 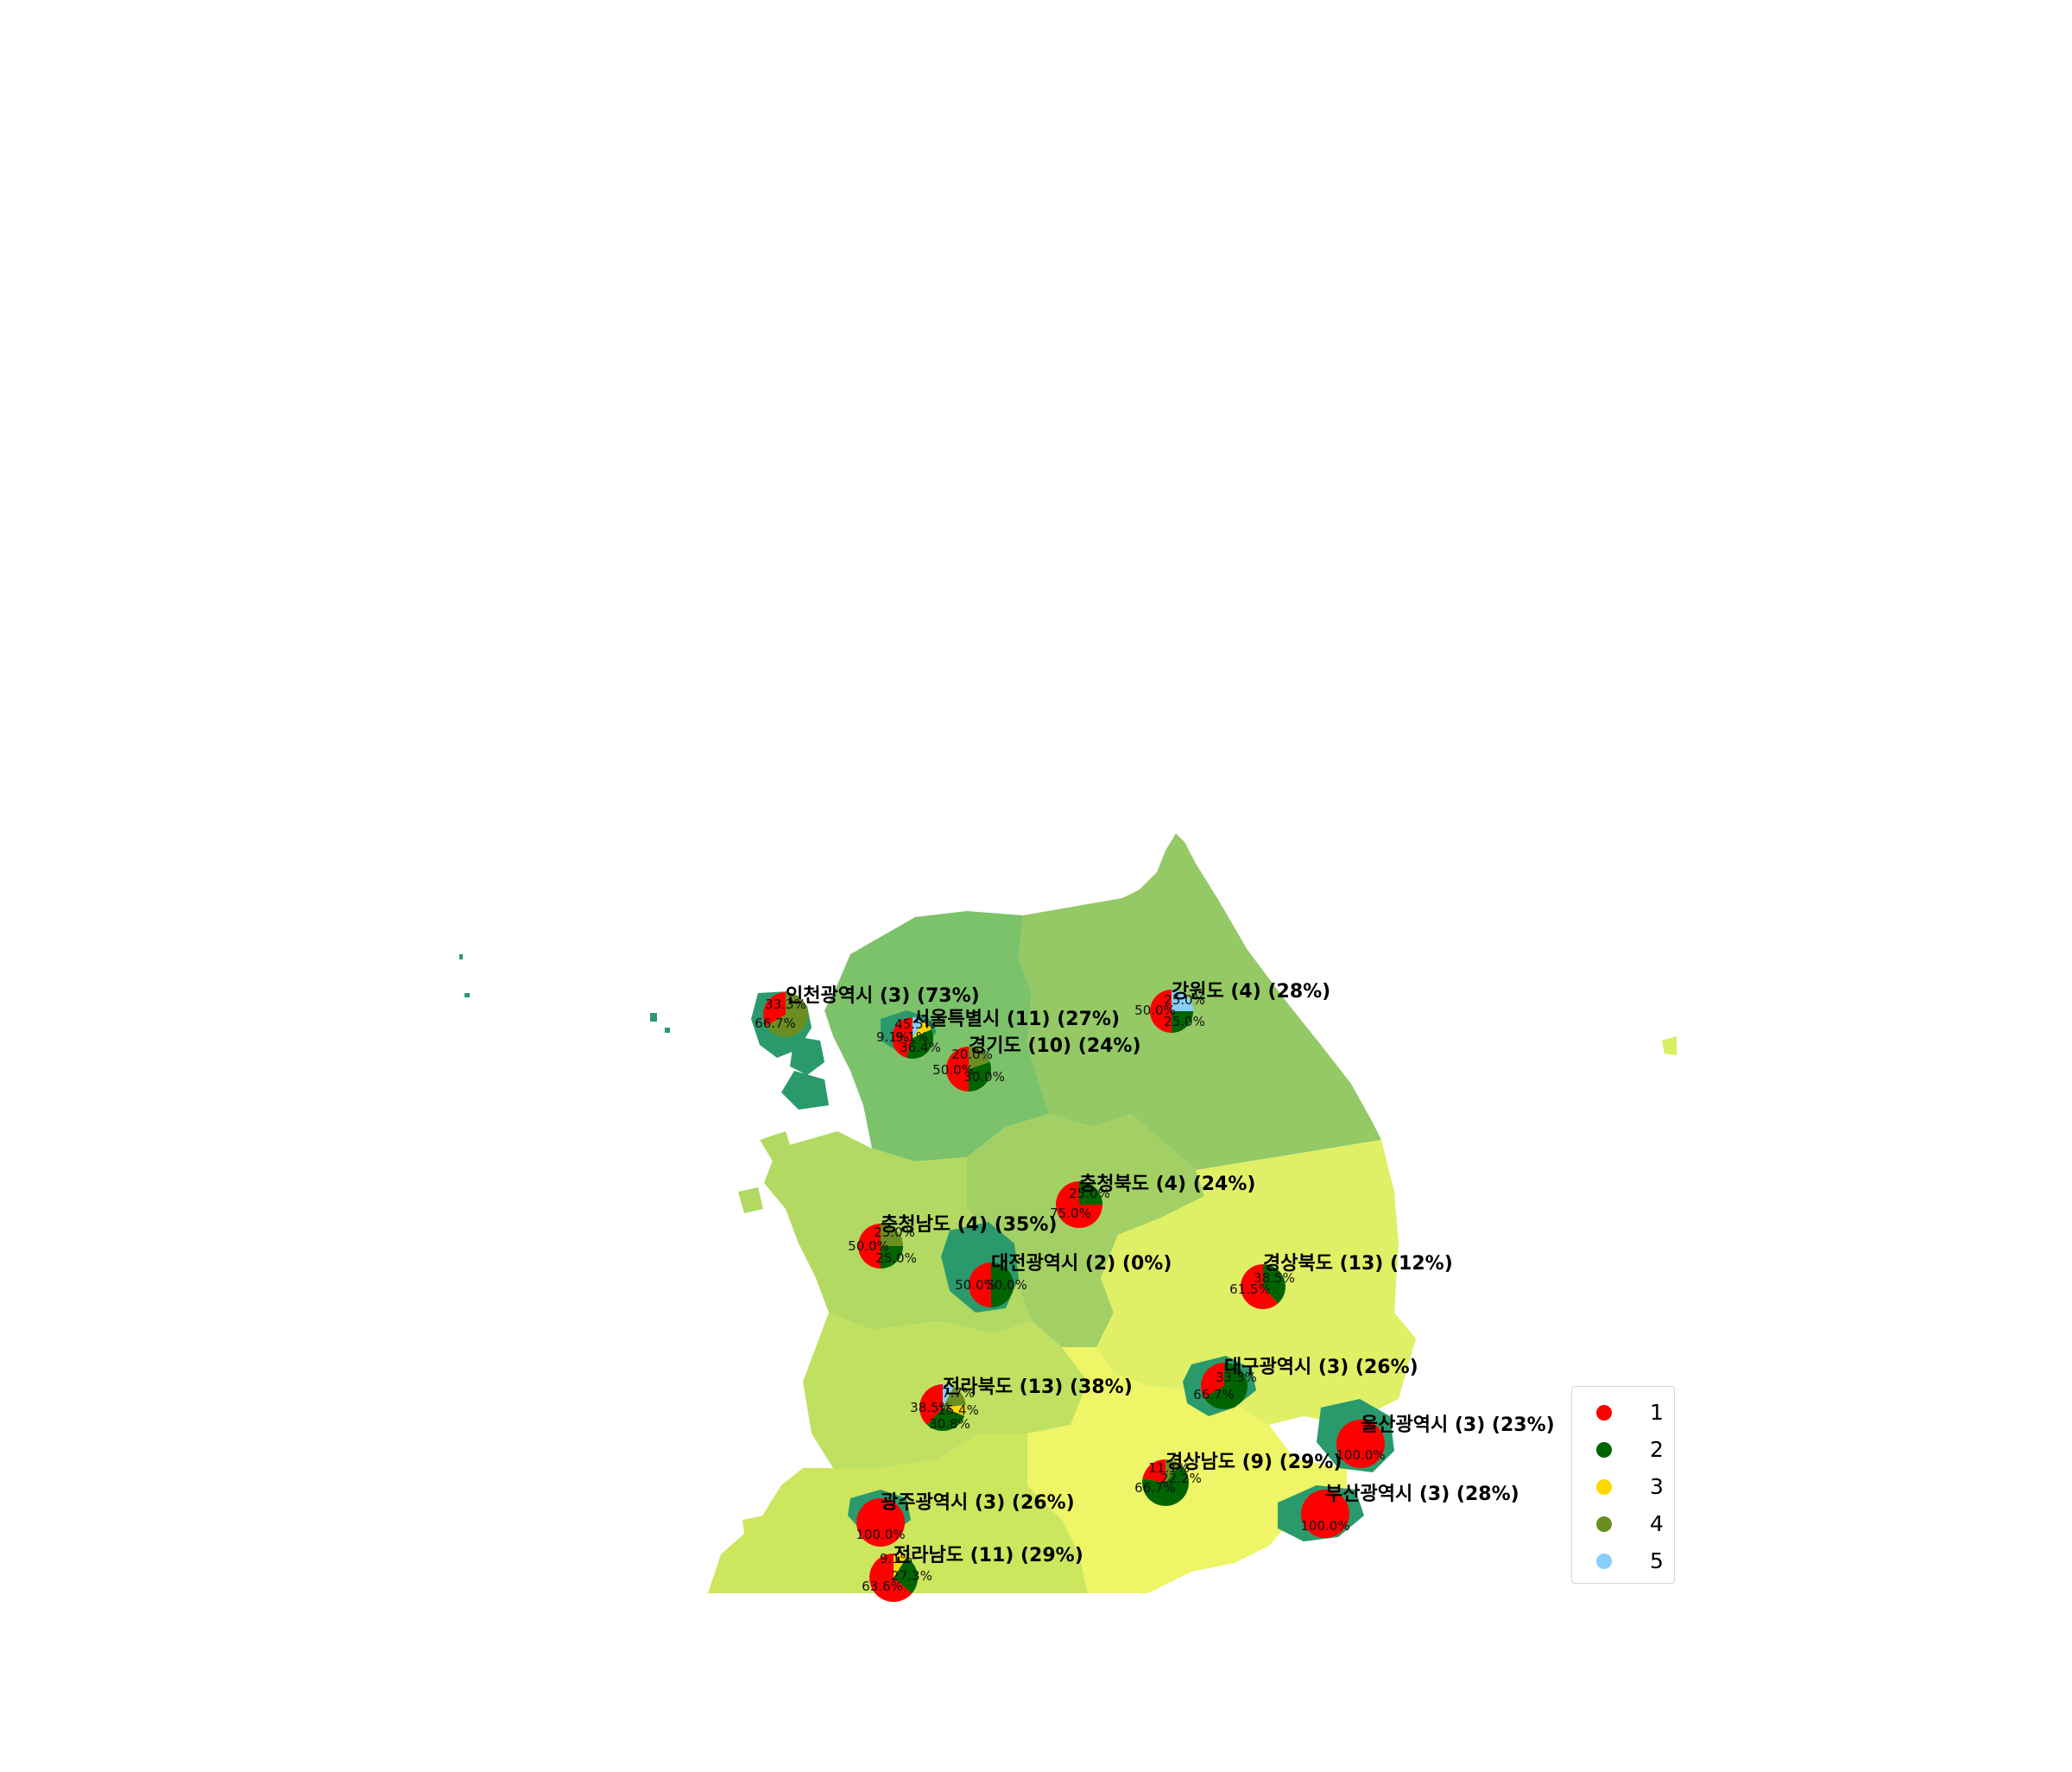 I want to click on pie-chungbuk, so click(x=1079, y=1204).